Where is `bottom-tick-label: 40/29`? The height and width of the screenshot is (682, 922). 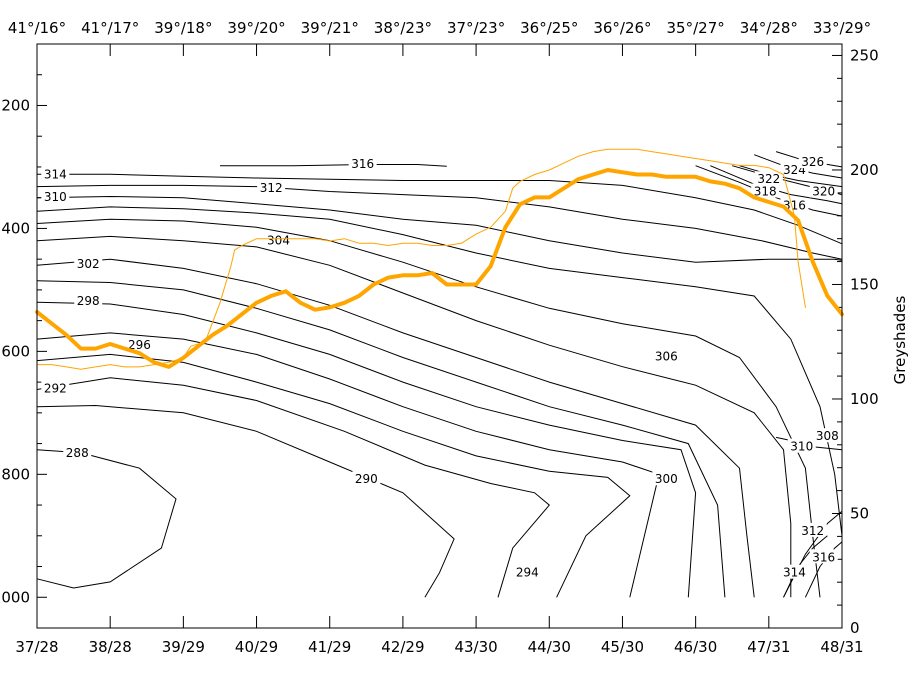
bottom-tick-label: 40/29 is located at coordinates (256, 647).